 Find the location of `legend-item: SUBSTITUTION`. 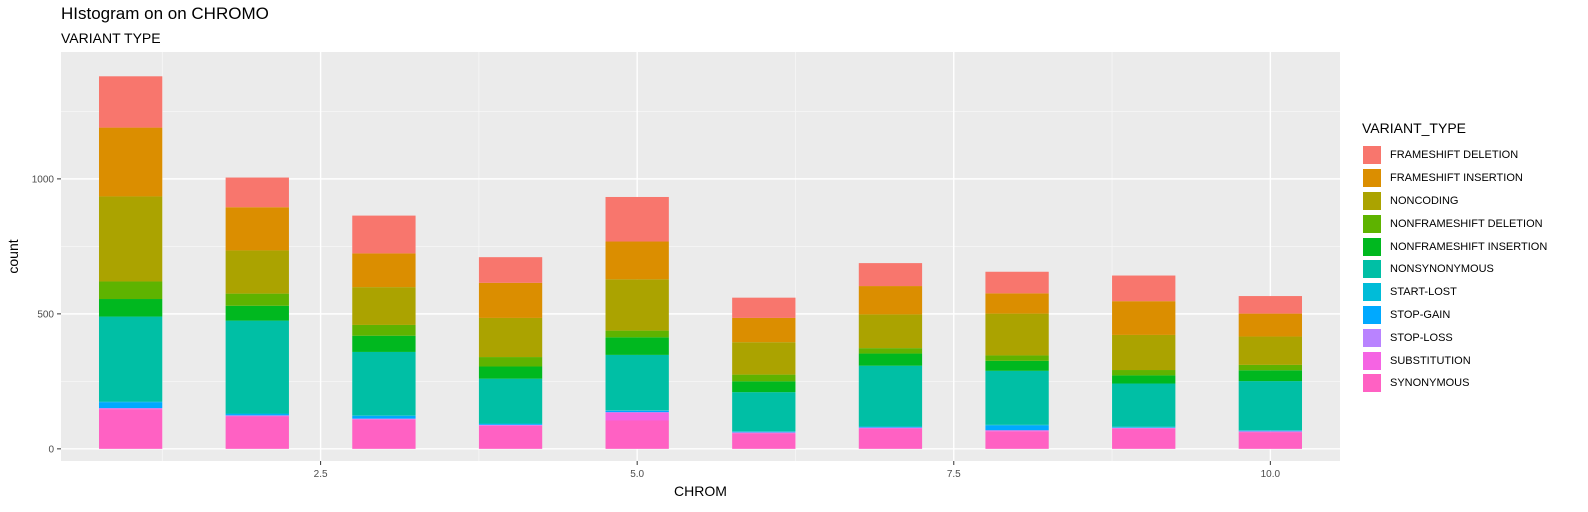

legend-item: SUBSTITUTION is located at coordinates (1454, 360).